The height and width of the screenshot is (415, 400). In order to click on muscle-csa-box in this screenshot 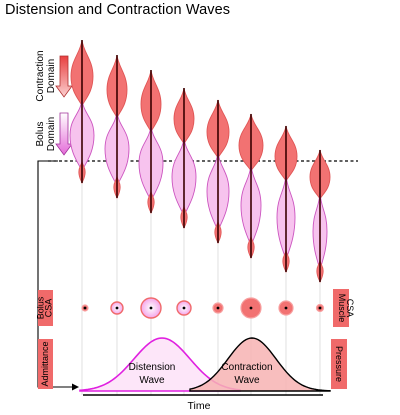, I will do `click(341, 308)`.